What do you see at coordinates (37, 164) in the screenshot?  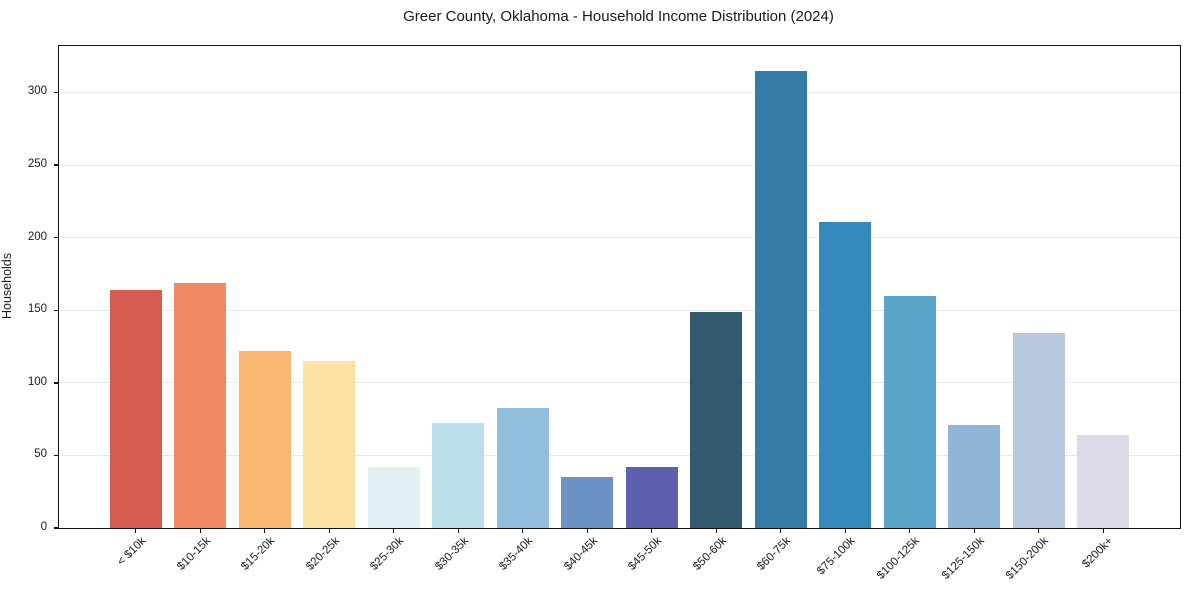 I see `y-axis-tick-label: 250` at bounding box center [37, 164].